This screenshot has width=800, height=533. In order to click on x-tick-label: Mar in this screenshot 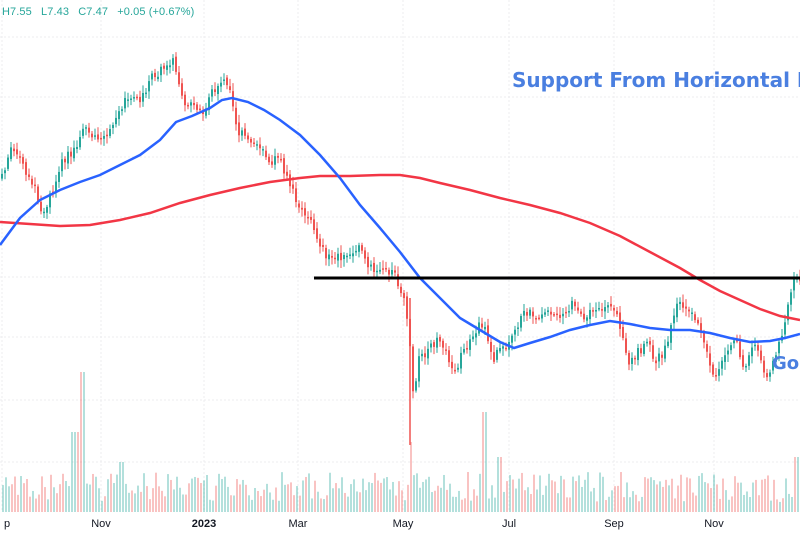, I will do `click(298, 524)`.